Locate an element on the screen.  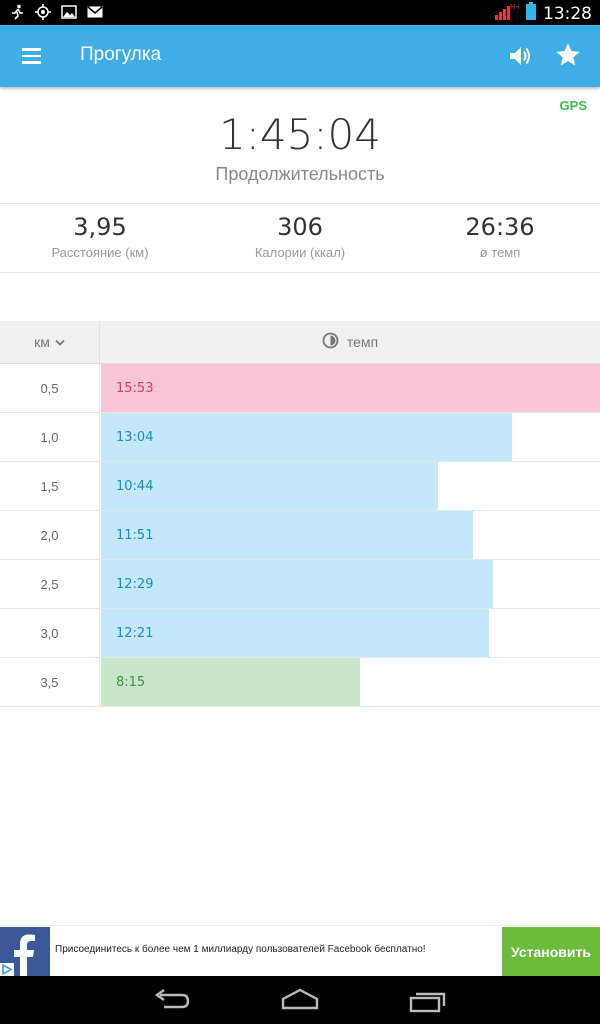
svg-text: H+ is located at coordinates (514, 7).